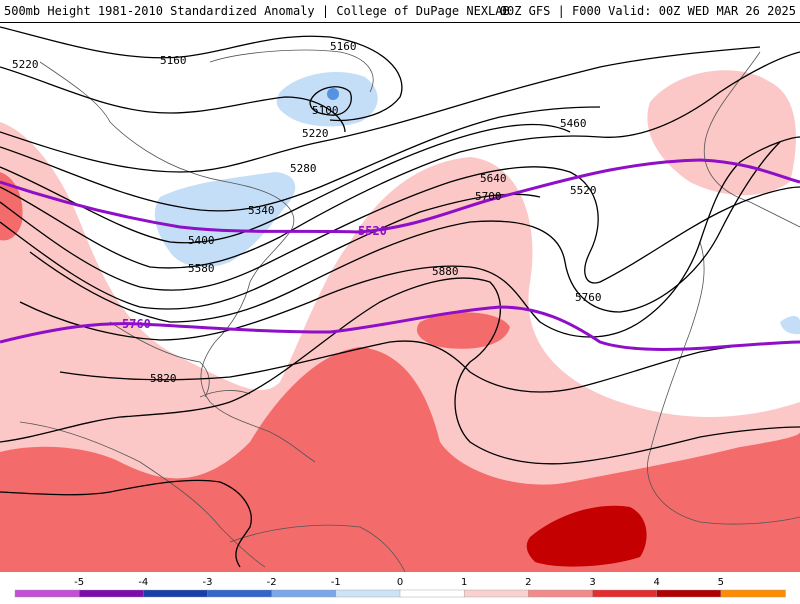 The height and width of the screenshot is (604, 800). I want to click on positive-anomaly-ne-atlantic, so click(721, 133).